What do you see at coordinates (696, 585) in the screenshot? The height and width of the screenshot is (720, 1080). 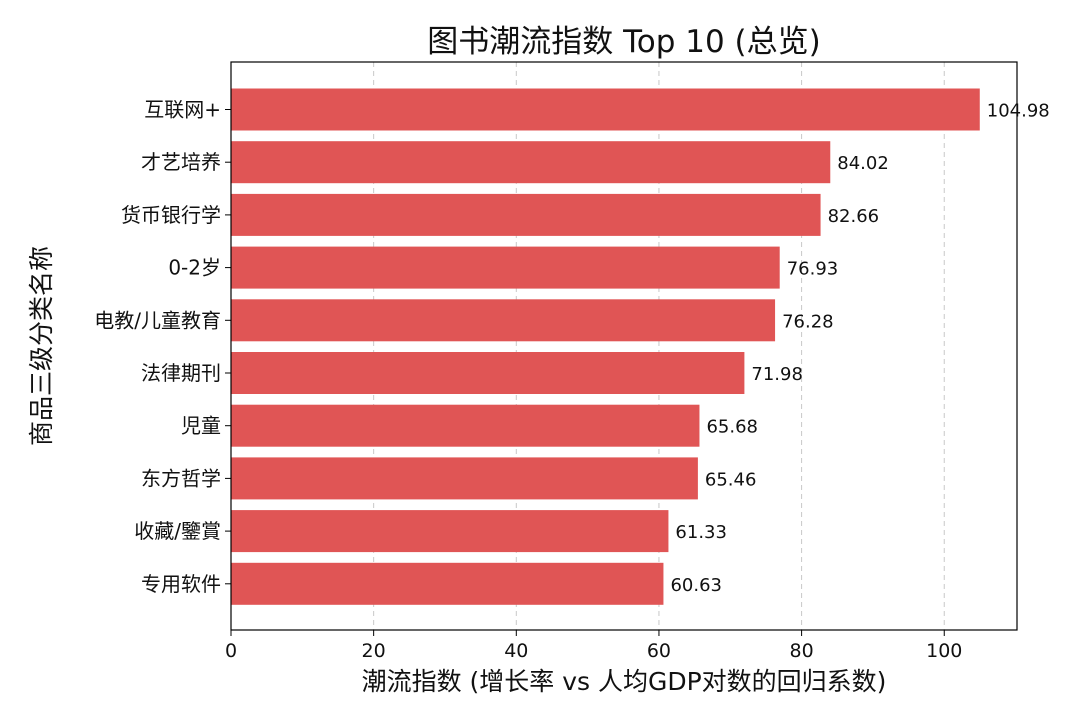 I see `data-label: 60.63` at bounding box center [696, 585].